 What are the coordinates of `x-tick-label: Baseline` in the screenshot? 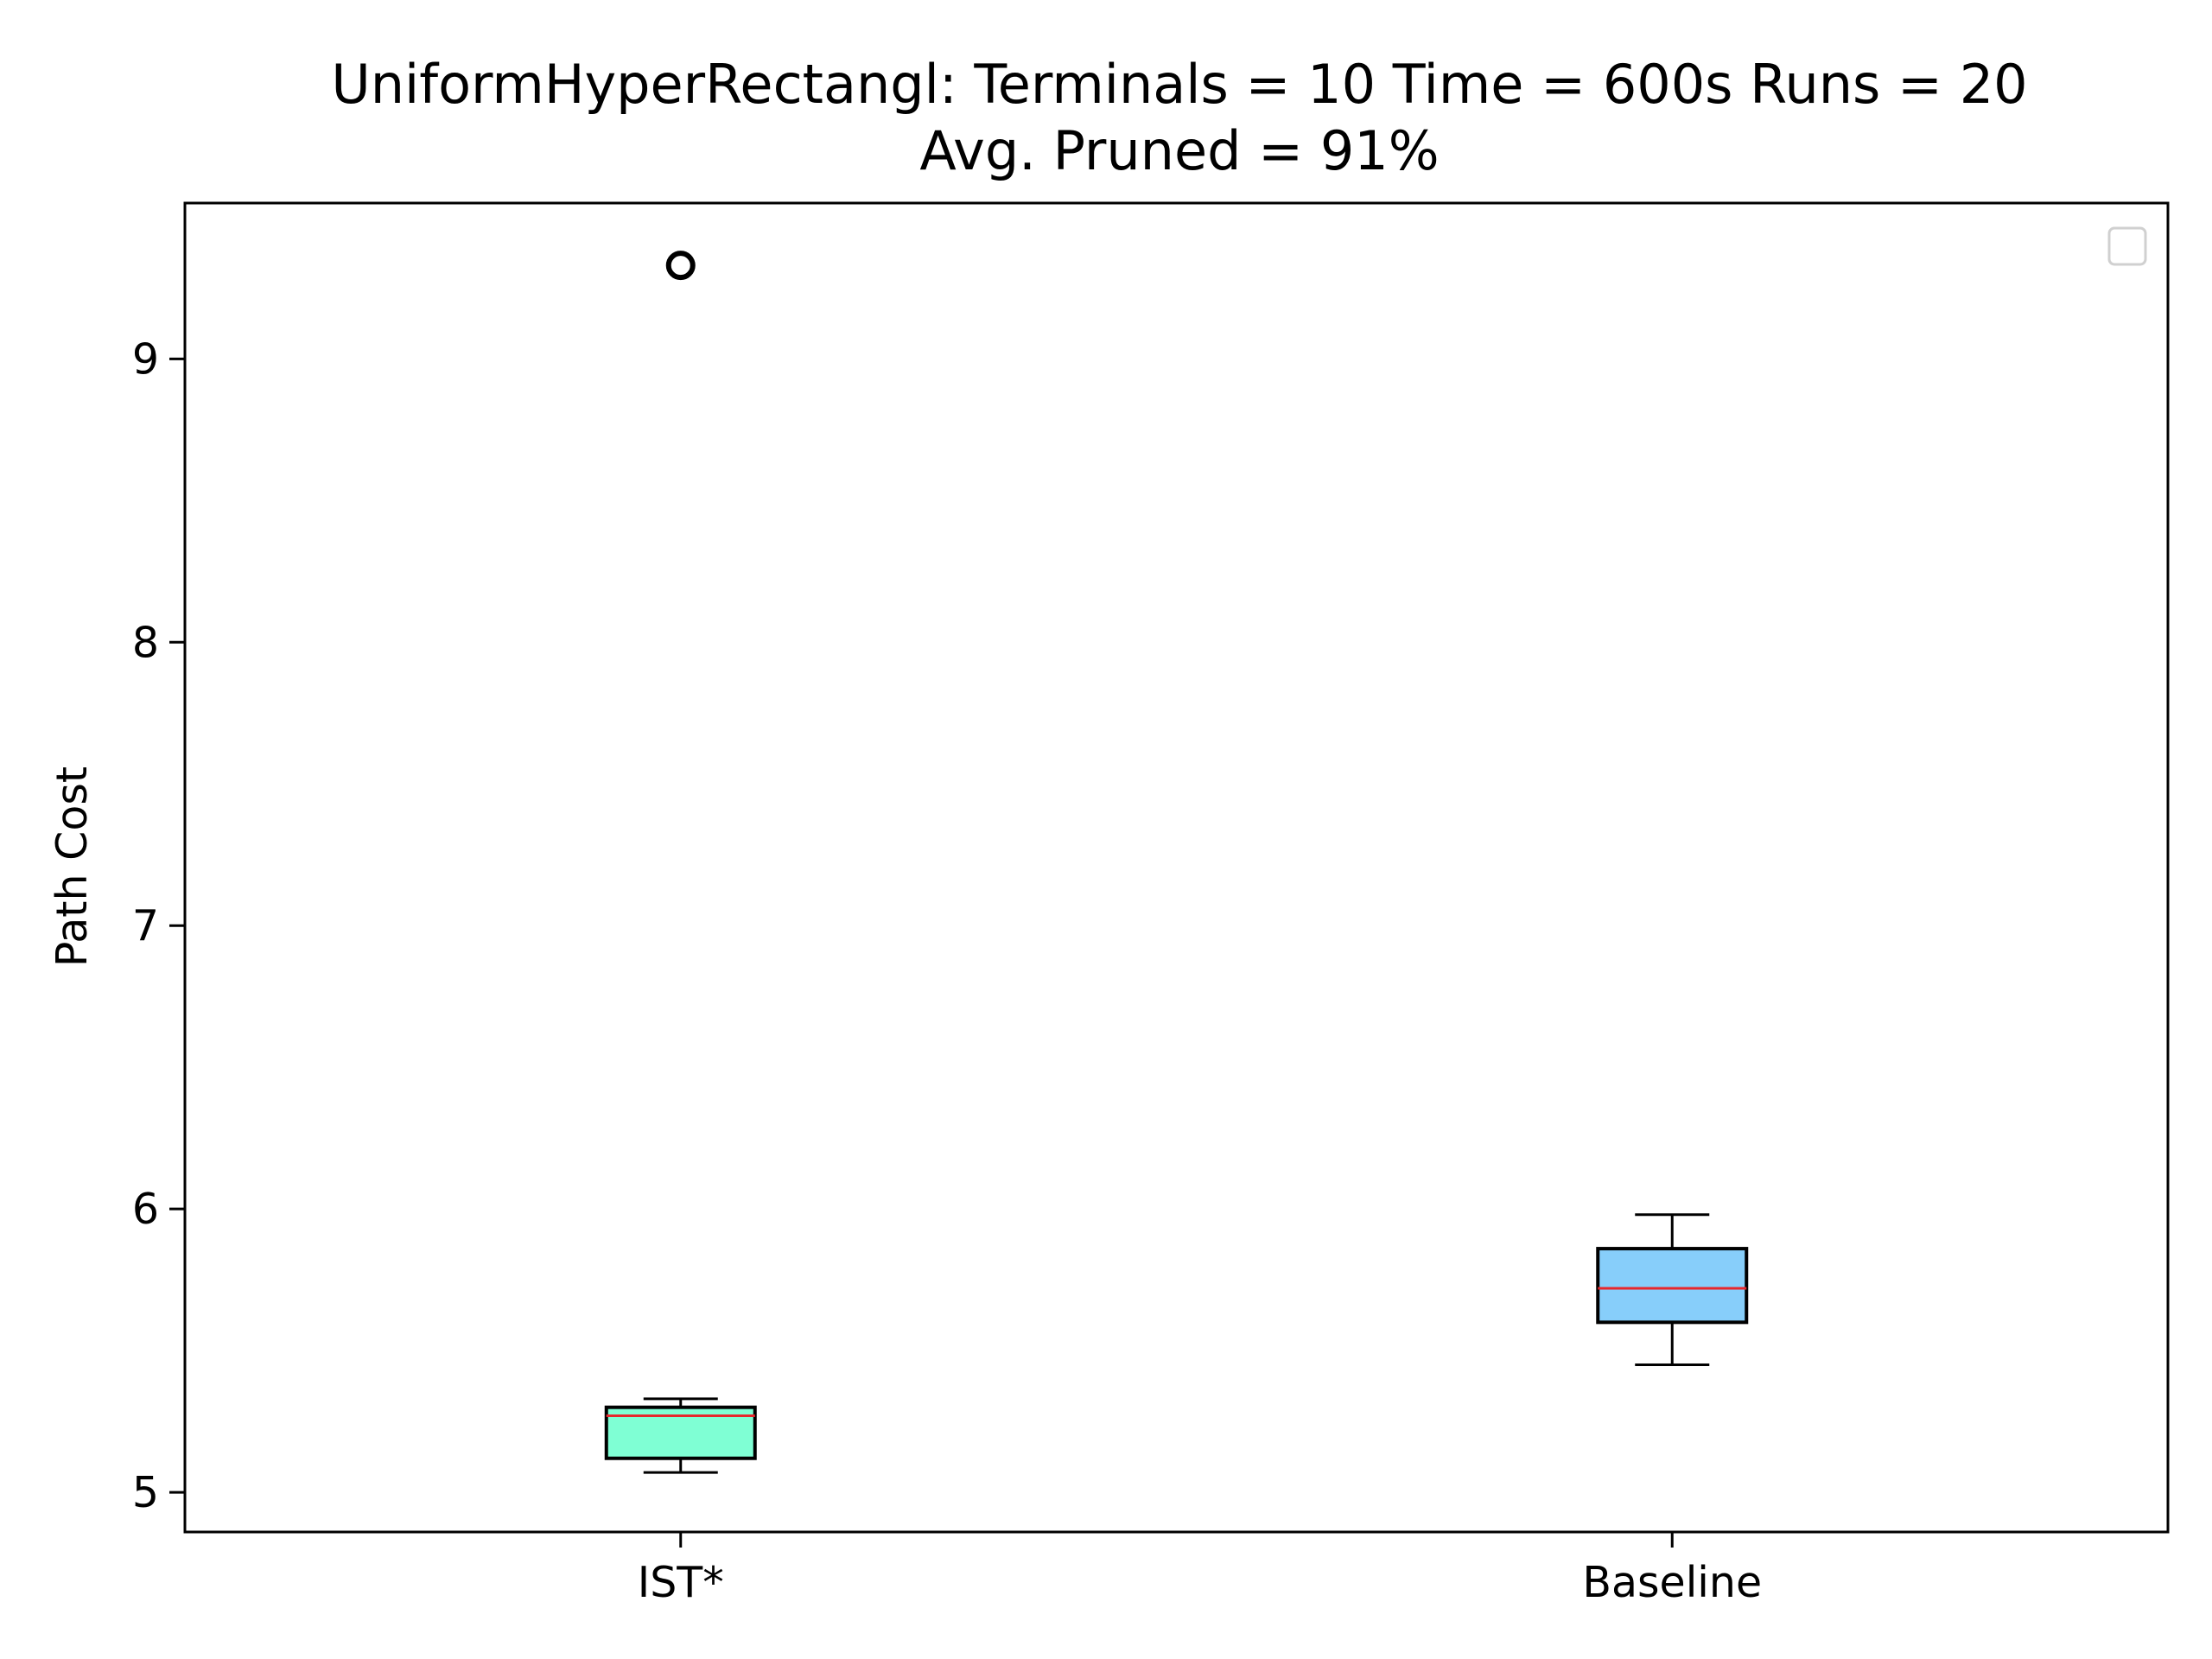 It's located at (1672, 1582).